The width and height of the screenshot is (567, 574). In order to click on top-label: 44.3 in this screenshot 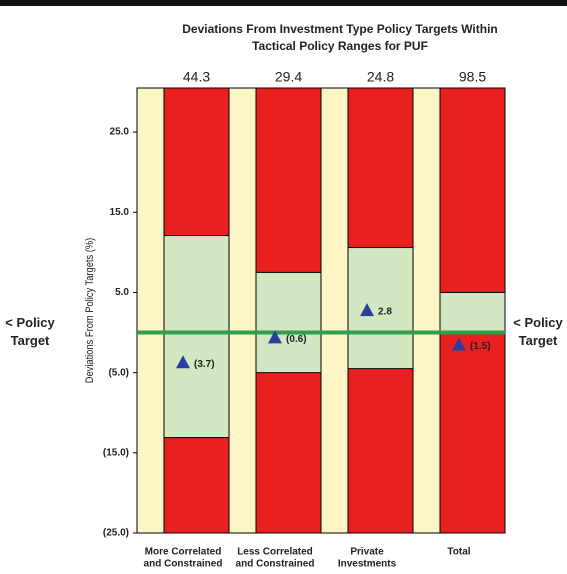, I will do `click(196, 77)`.